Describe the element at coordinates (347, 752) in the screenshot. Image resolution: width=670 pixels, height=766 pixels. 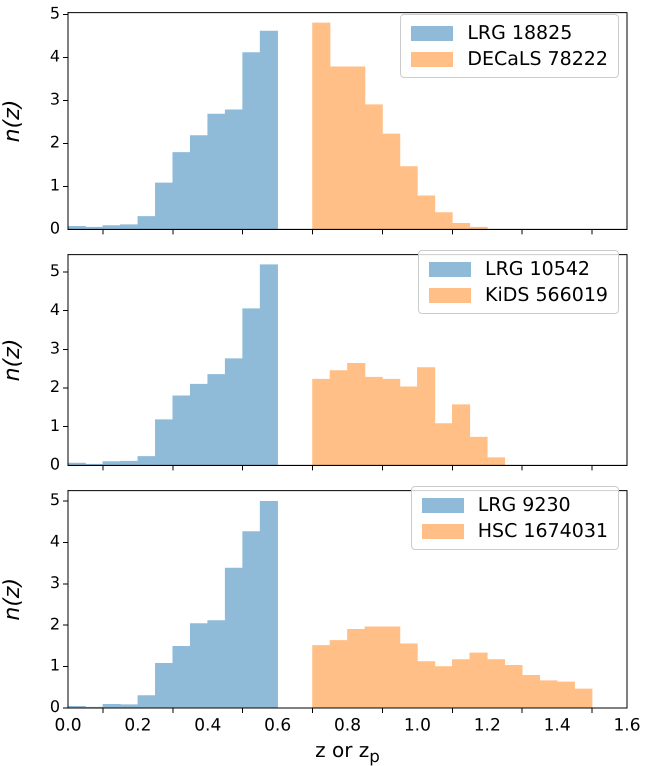
I see `x-axis-title: z or z$_{p}$` at that location.